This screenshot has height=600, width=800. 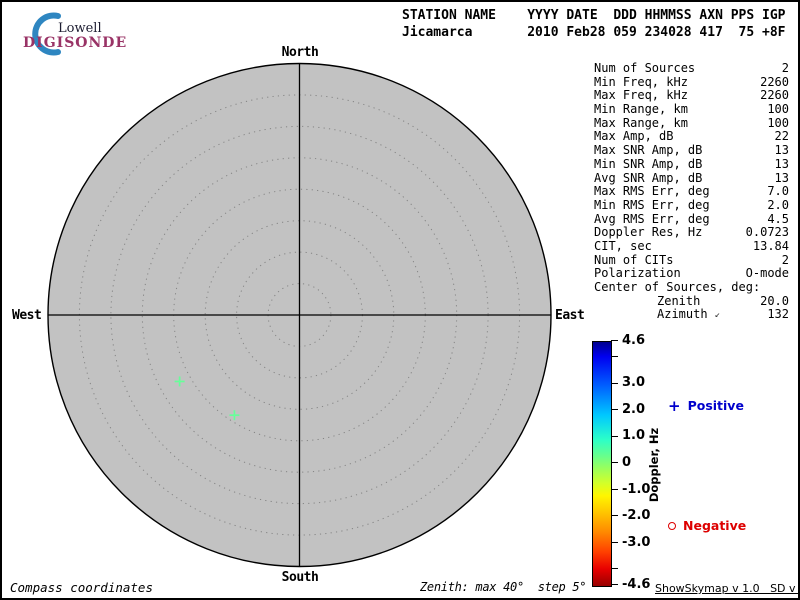 I want to click on stats-label: Min SNR Amp, dB, so click(x=648, y=163).